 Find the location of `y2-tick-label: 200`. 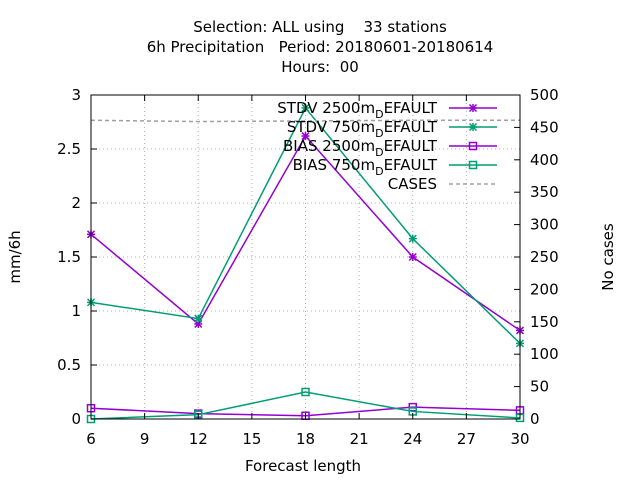

y2-tick-label: 200 is located at coordinates (544, 289).